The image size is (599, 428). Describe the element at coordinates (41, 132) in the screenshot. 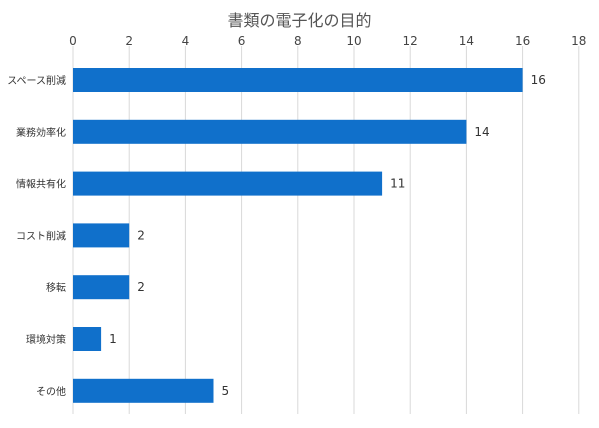

I see `category-label-2: 業務効率化` at that location.